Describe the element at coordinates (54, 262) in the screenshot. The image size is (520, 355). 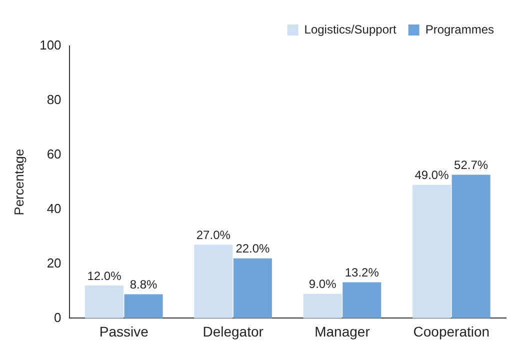
I see `y-tick-label: 20` at that location.